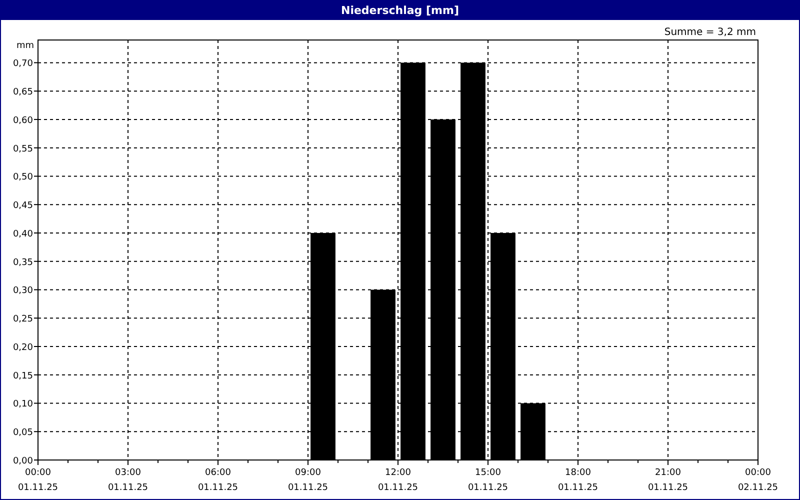 This screenshot has width=800, height=500. I want to click on x-tick-label: 09:00 01.11.25, so click(308, 480).